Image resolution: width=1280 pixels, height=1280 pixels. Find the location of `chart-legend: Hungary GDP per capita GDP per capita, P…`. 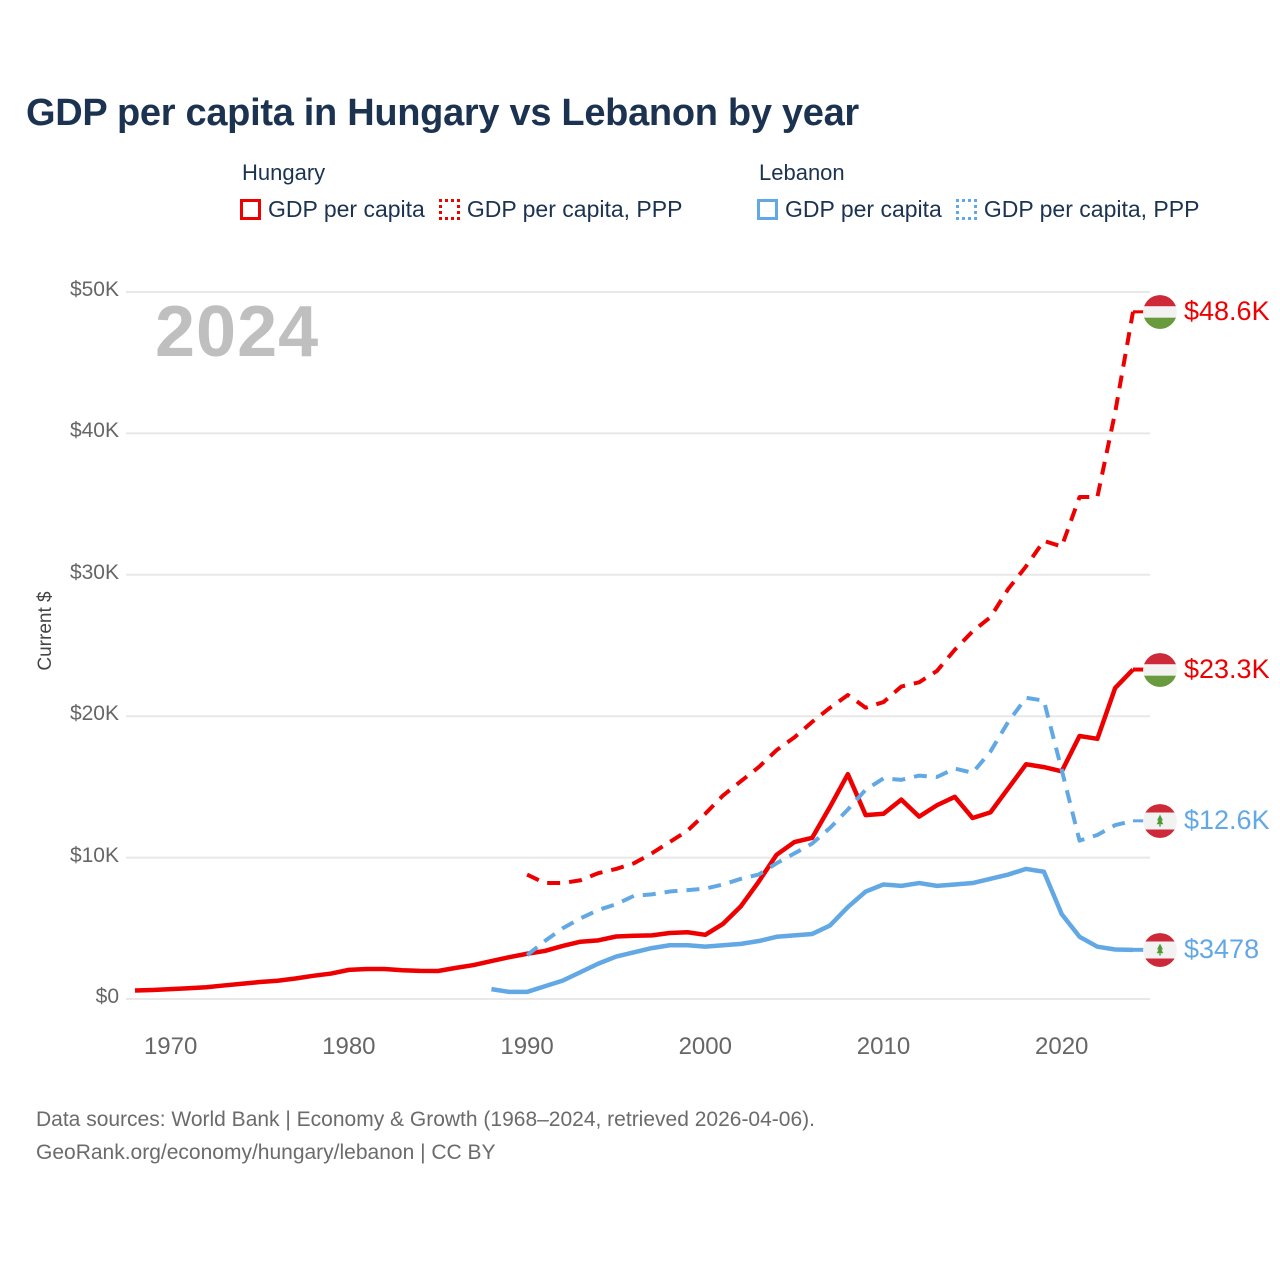

chart-legend: Hungary GDP per capita GDP per capita, P… is located at coordinates (640, 205).